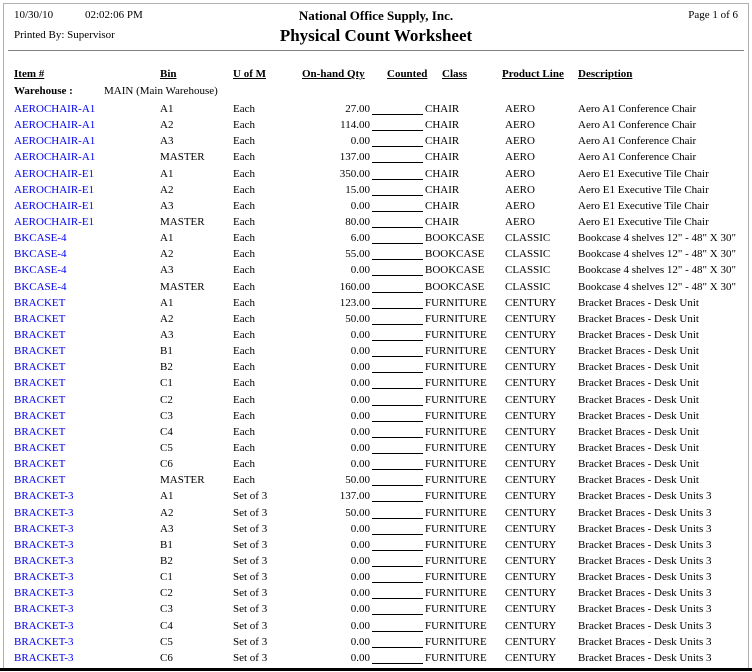 The image size is (752, 672). I want to click on bin-cell: B1, so click(166, 544).